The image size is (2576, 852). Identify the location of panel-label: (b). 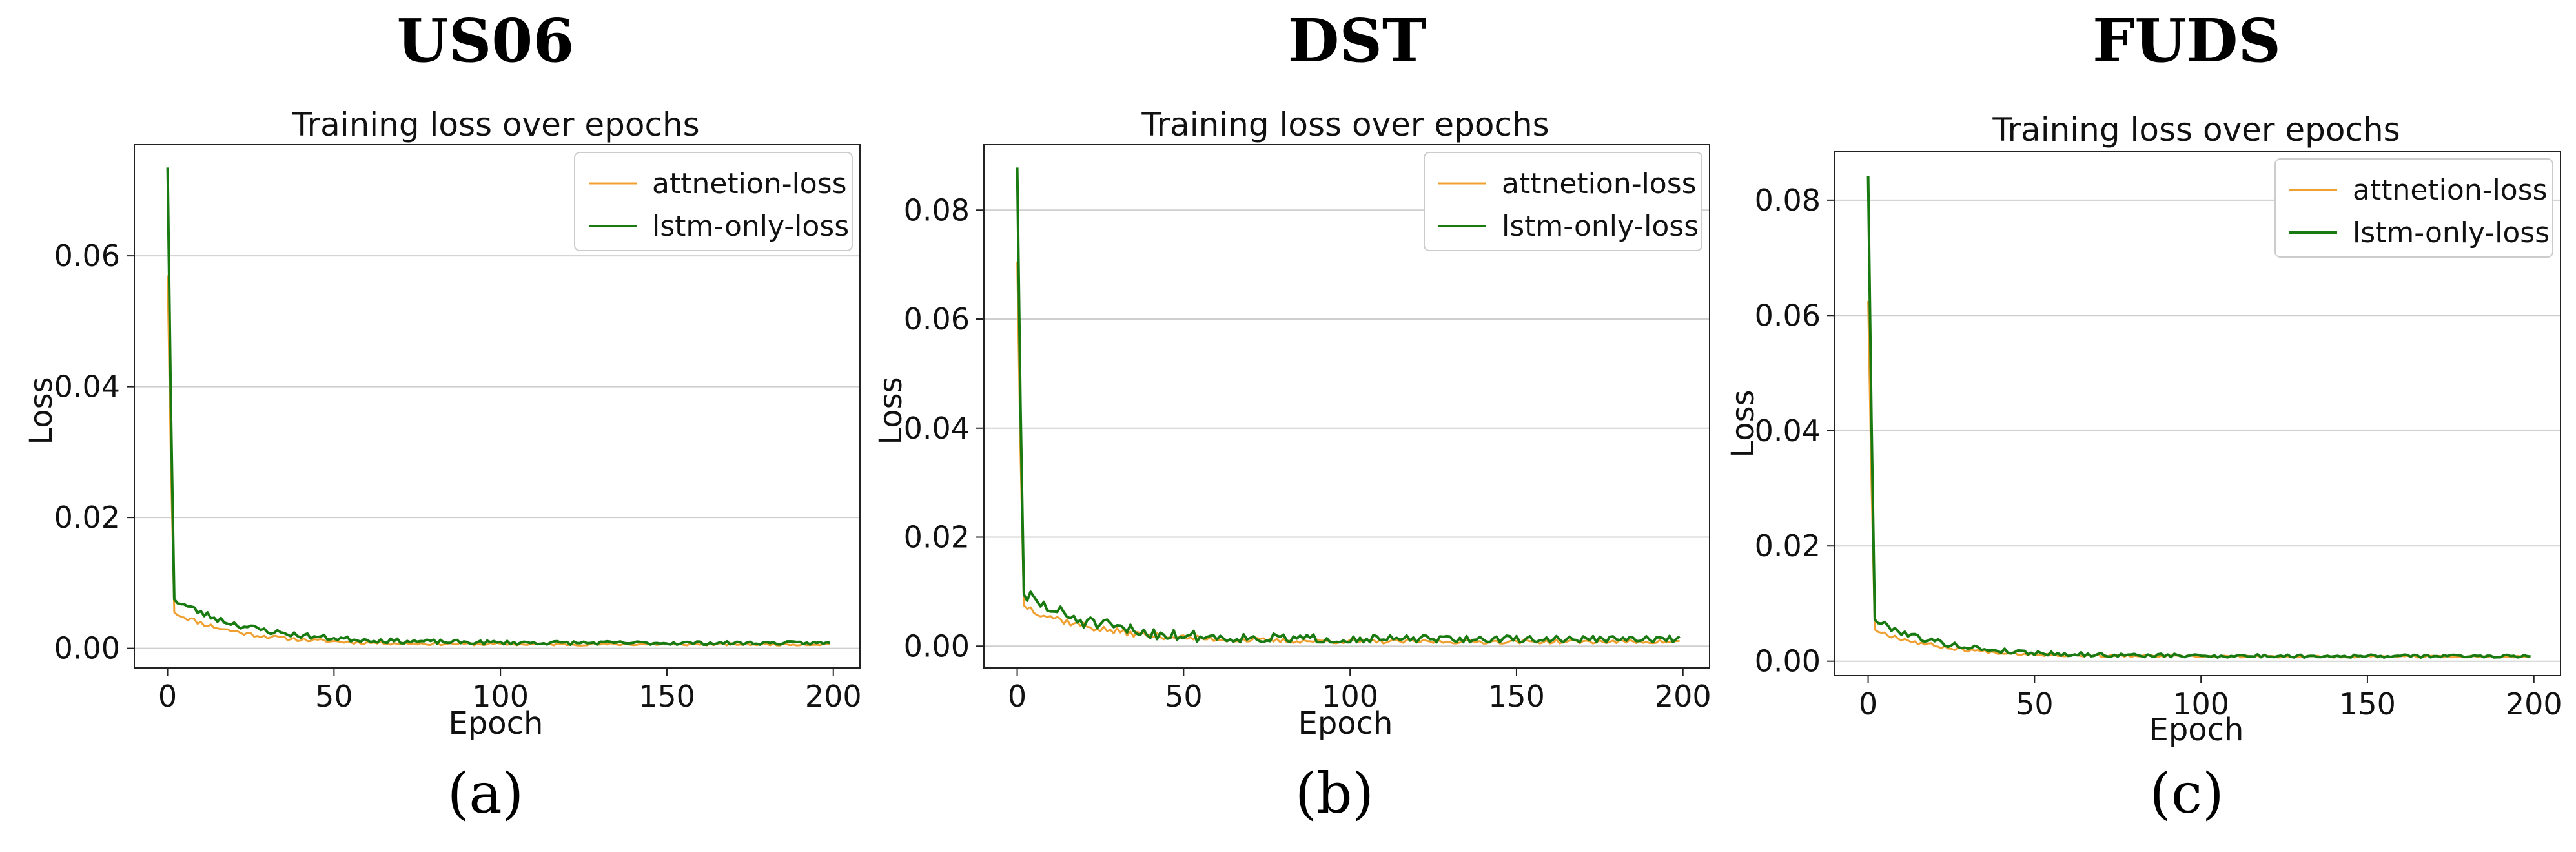
(1335, 794).